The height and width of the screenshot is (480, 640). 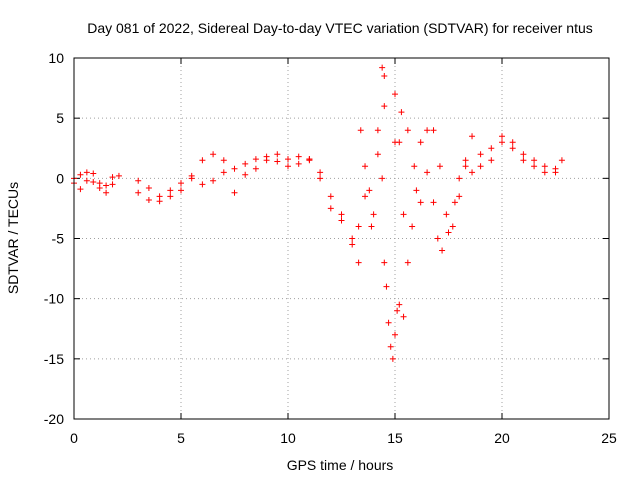 What do you see at coordinates (58, 239) in the screenshot?
I see `y-tick-label: -5` at bounding box center [58, 239].